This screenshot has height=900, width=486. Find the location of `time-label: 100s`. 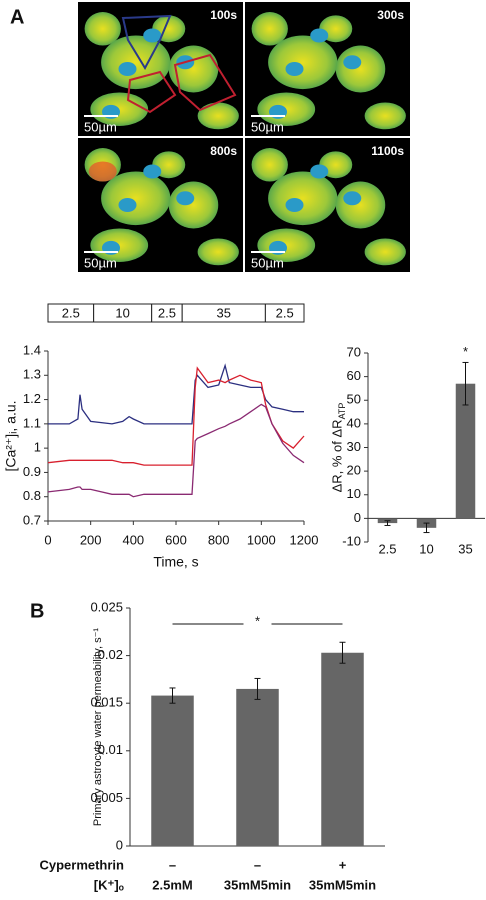

time-label: 100s is located at coordinates (223, 15).